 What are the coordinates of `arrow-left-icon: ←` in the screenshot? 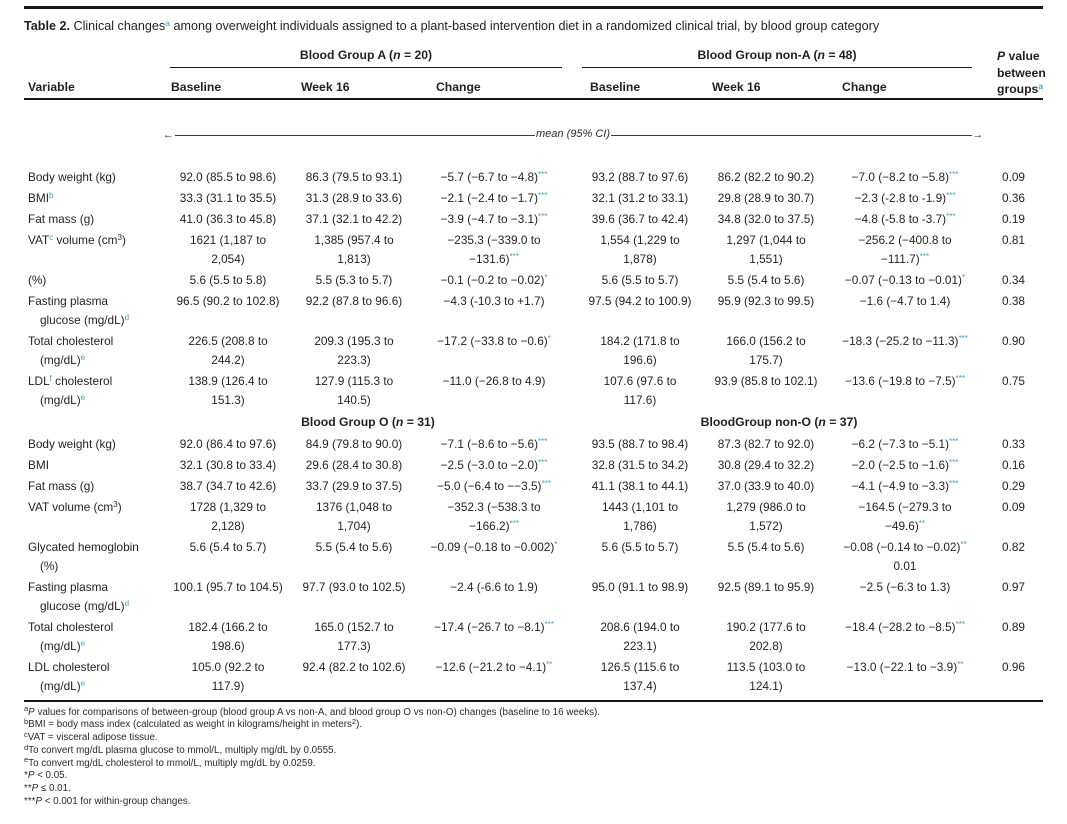 It's located at (168, 135).